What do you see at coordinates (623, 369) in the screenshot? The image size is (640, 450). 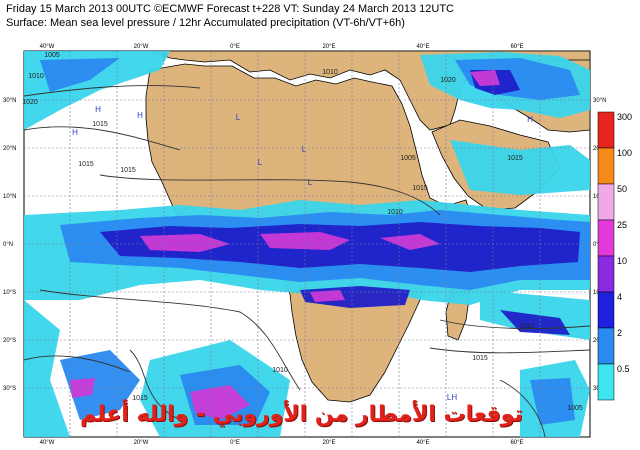 I see `legend-level-label: 0.5` at bounding box center [623, 369].